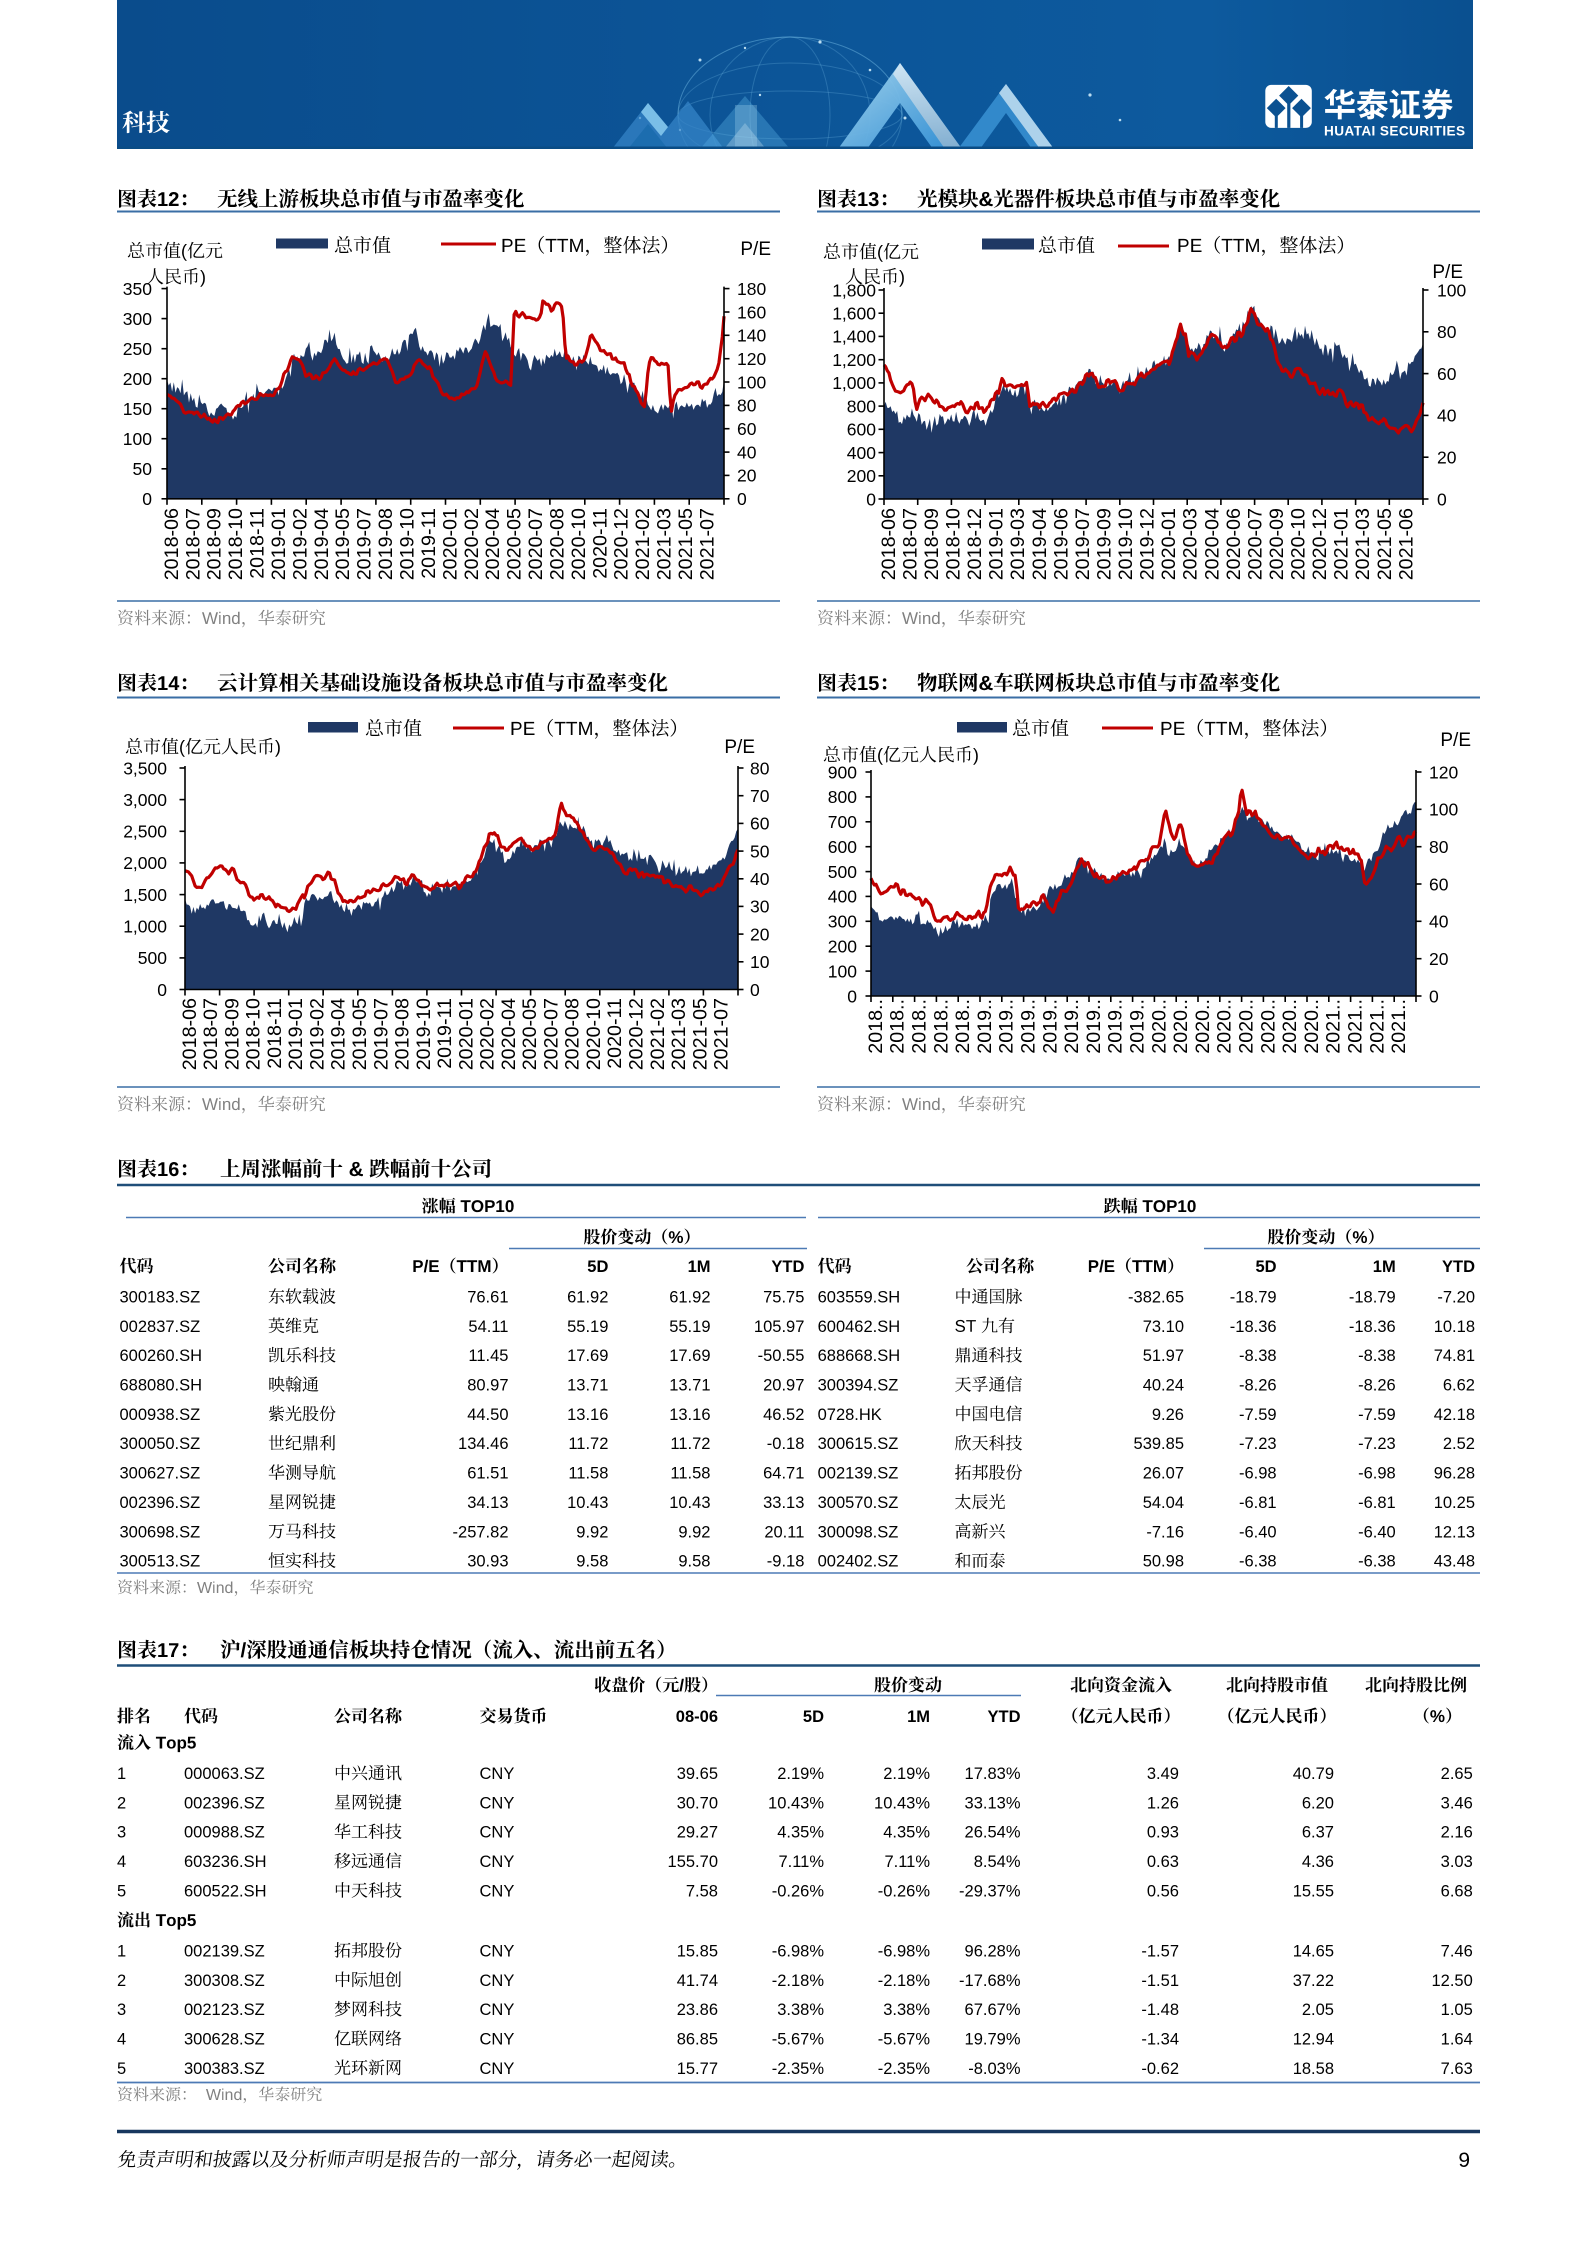 This screenshot has width=1586, height=2244. I want to click on svg-text: 64.71, so click(783, 1474).